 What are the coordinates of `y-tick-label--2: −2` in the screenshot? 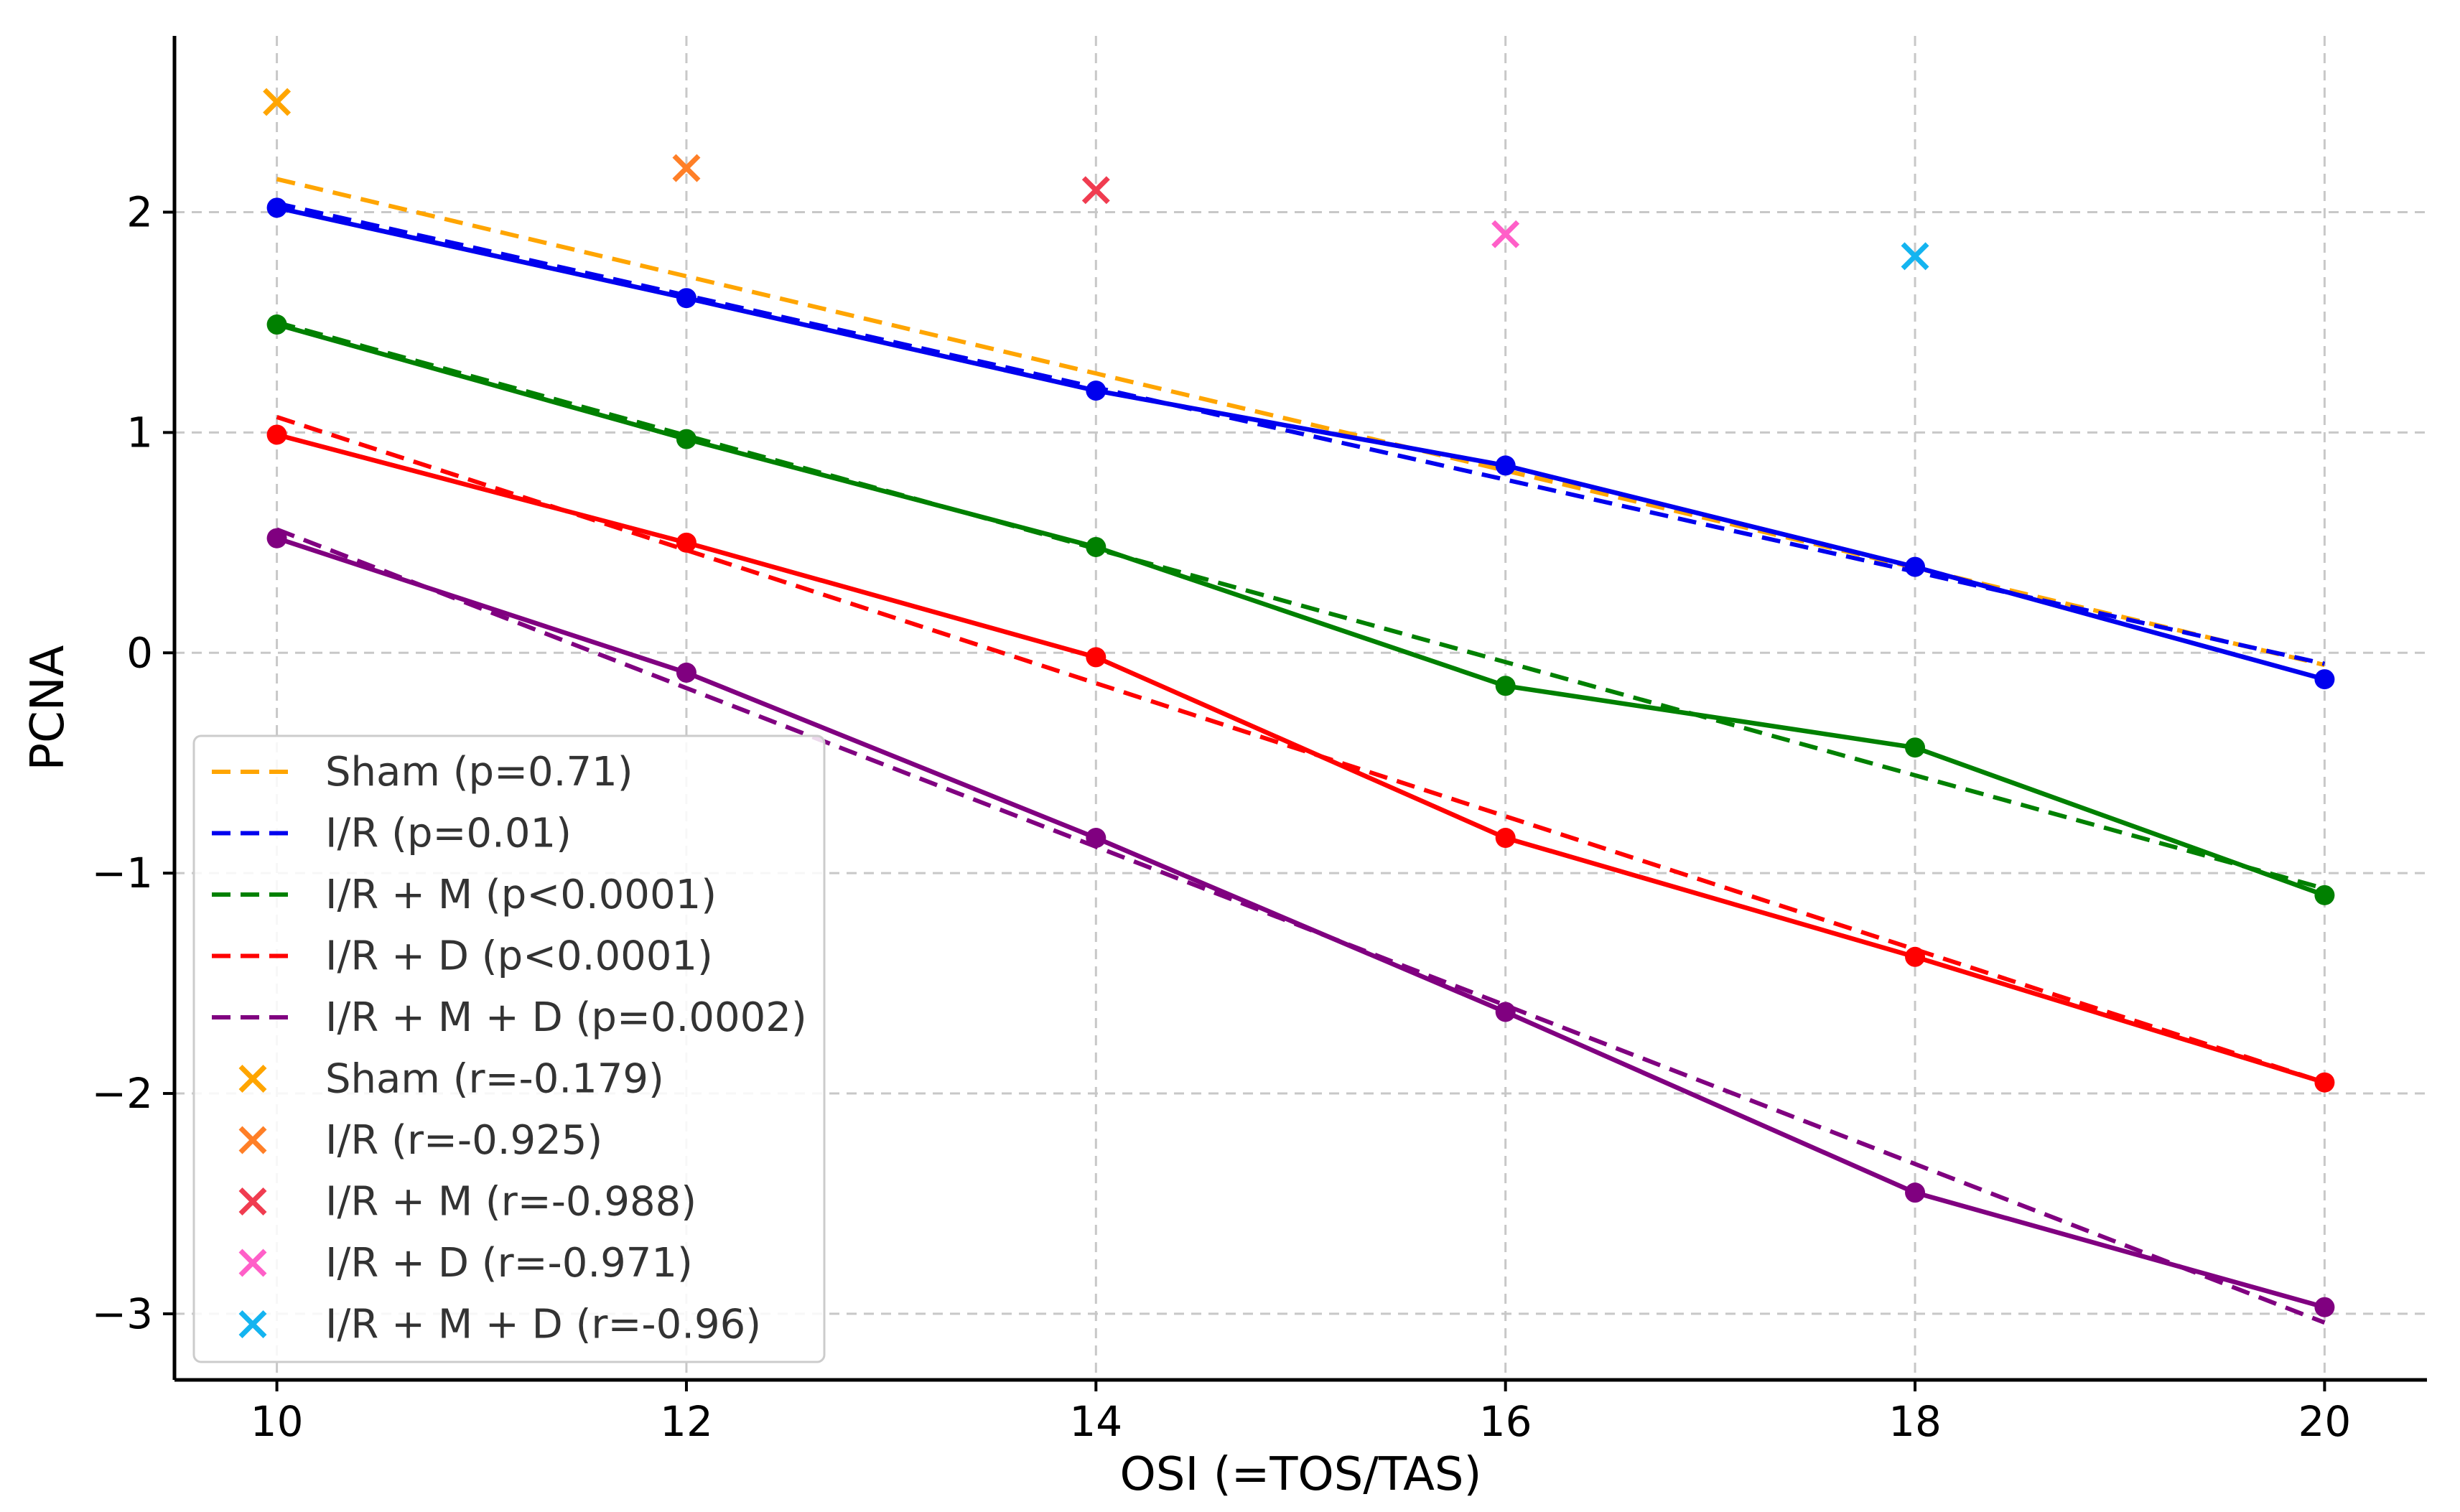 It's located at (123, 1093).